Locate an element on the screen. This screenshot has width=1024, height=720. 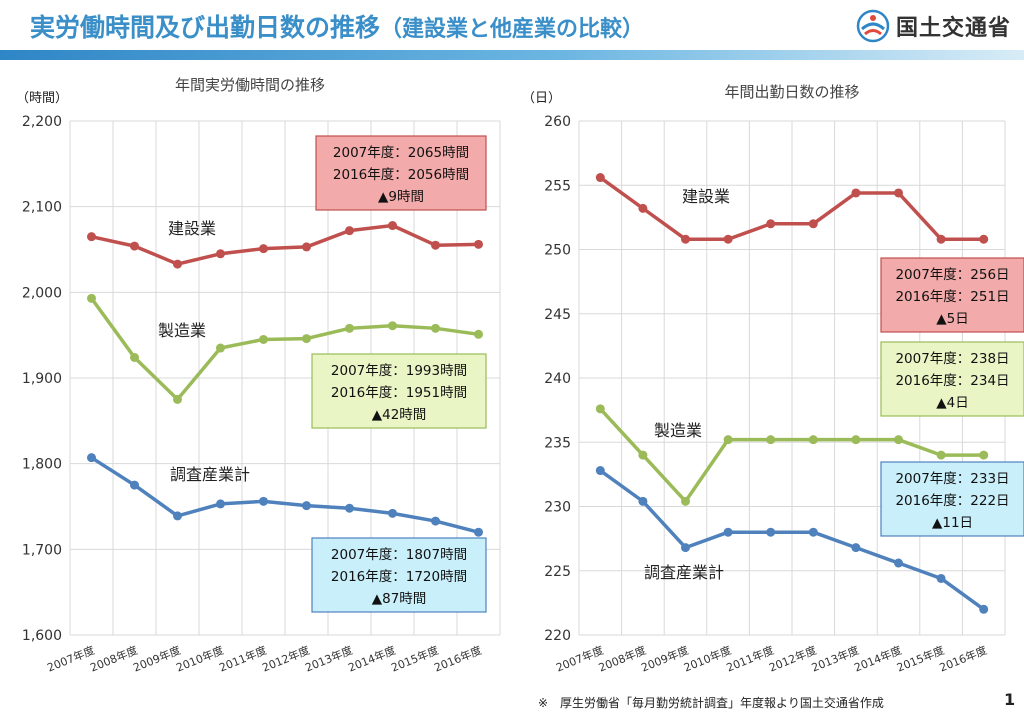
annotation-box-manufacturing: 2007年度：1993時間 2016年度：1951時間 ▲42時間 is located at coordinates (399, 391).